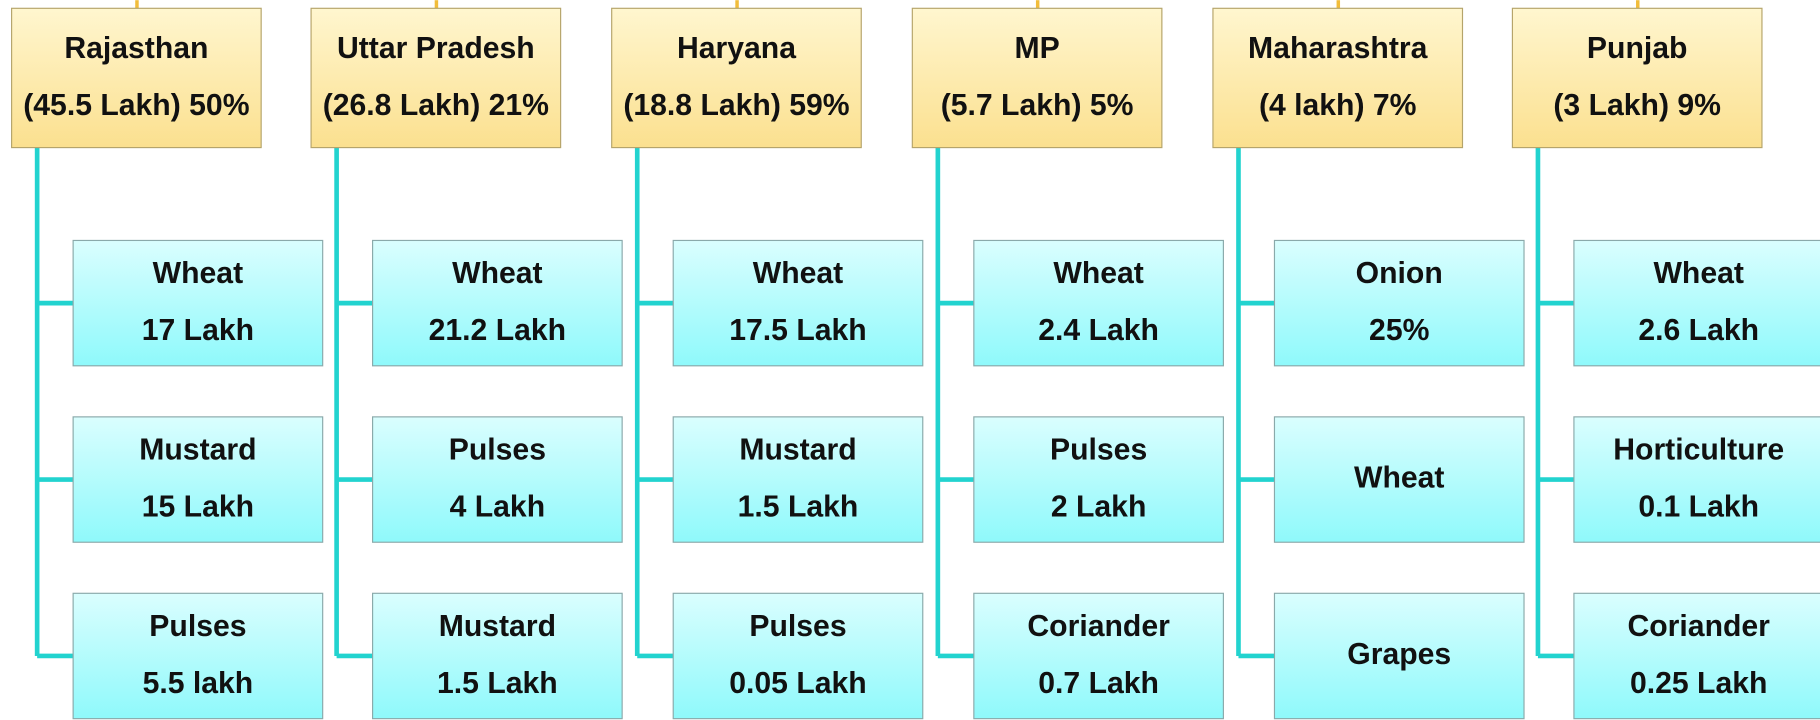 This screenshot has height=720, width=1820. I want to click on crop-name: Onion, so click(1399, 273).